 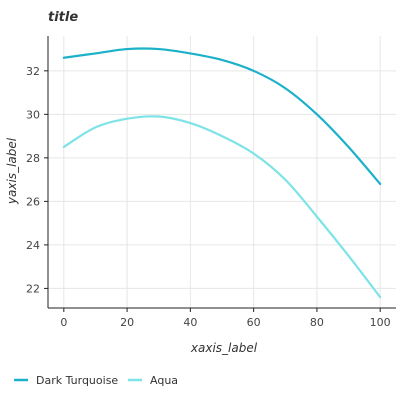 I want to click on y-tick-label: 30, so click(x=33, y=114).